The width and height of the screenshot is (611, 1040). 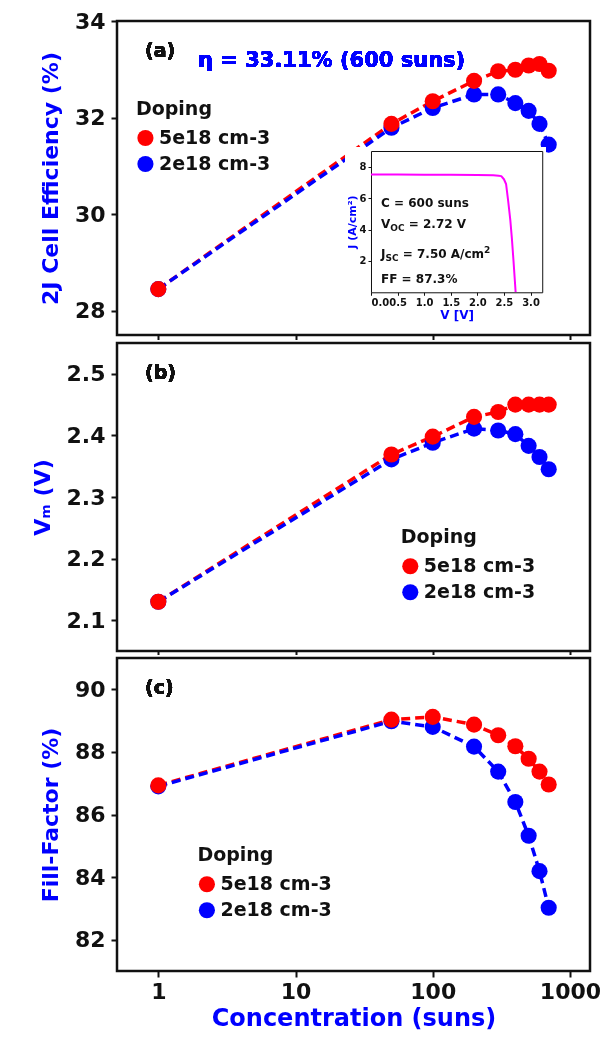 I want to click on x-tick-label: 1, so click(x=159, y=991).